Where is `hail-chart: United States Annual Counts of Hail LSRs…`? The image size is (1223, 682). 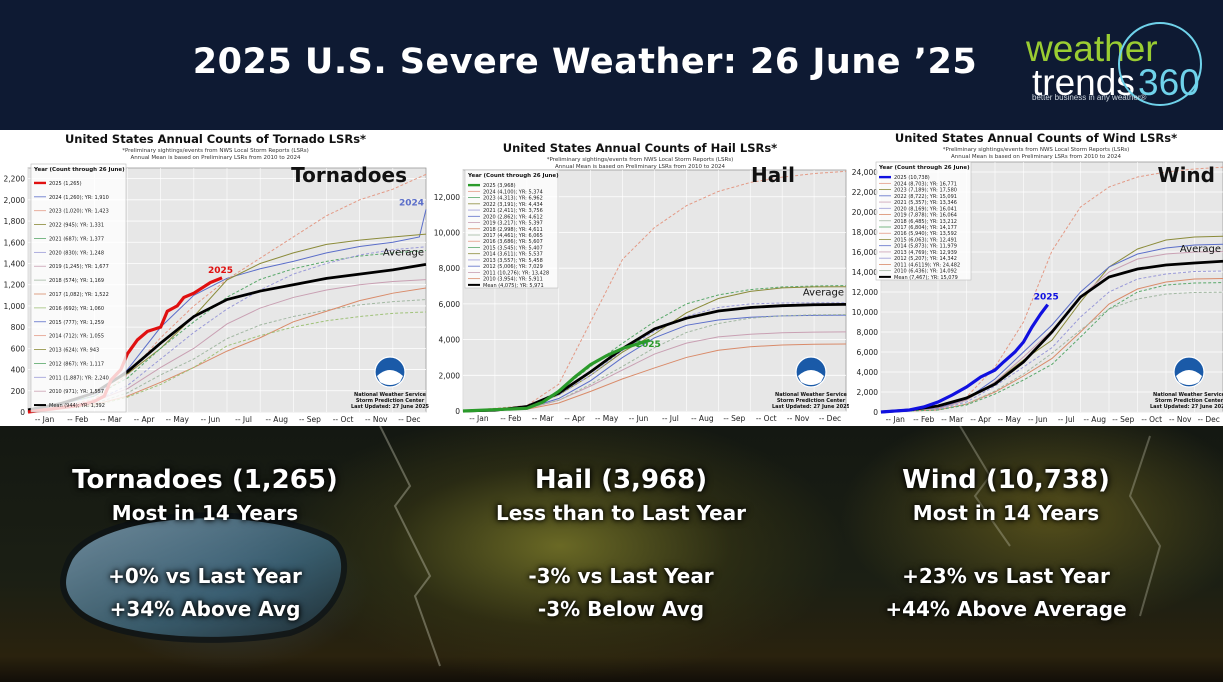 hail-chart: United States Annual Counts of Hail LSRs… is located at coordinates (640, 278).